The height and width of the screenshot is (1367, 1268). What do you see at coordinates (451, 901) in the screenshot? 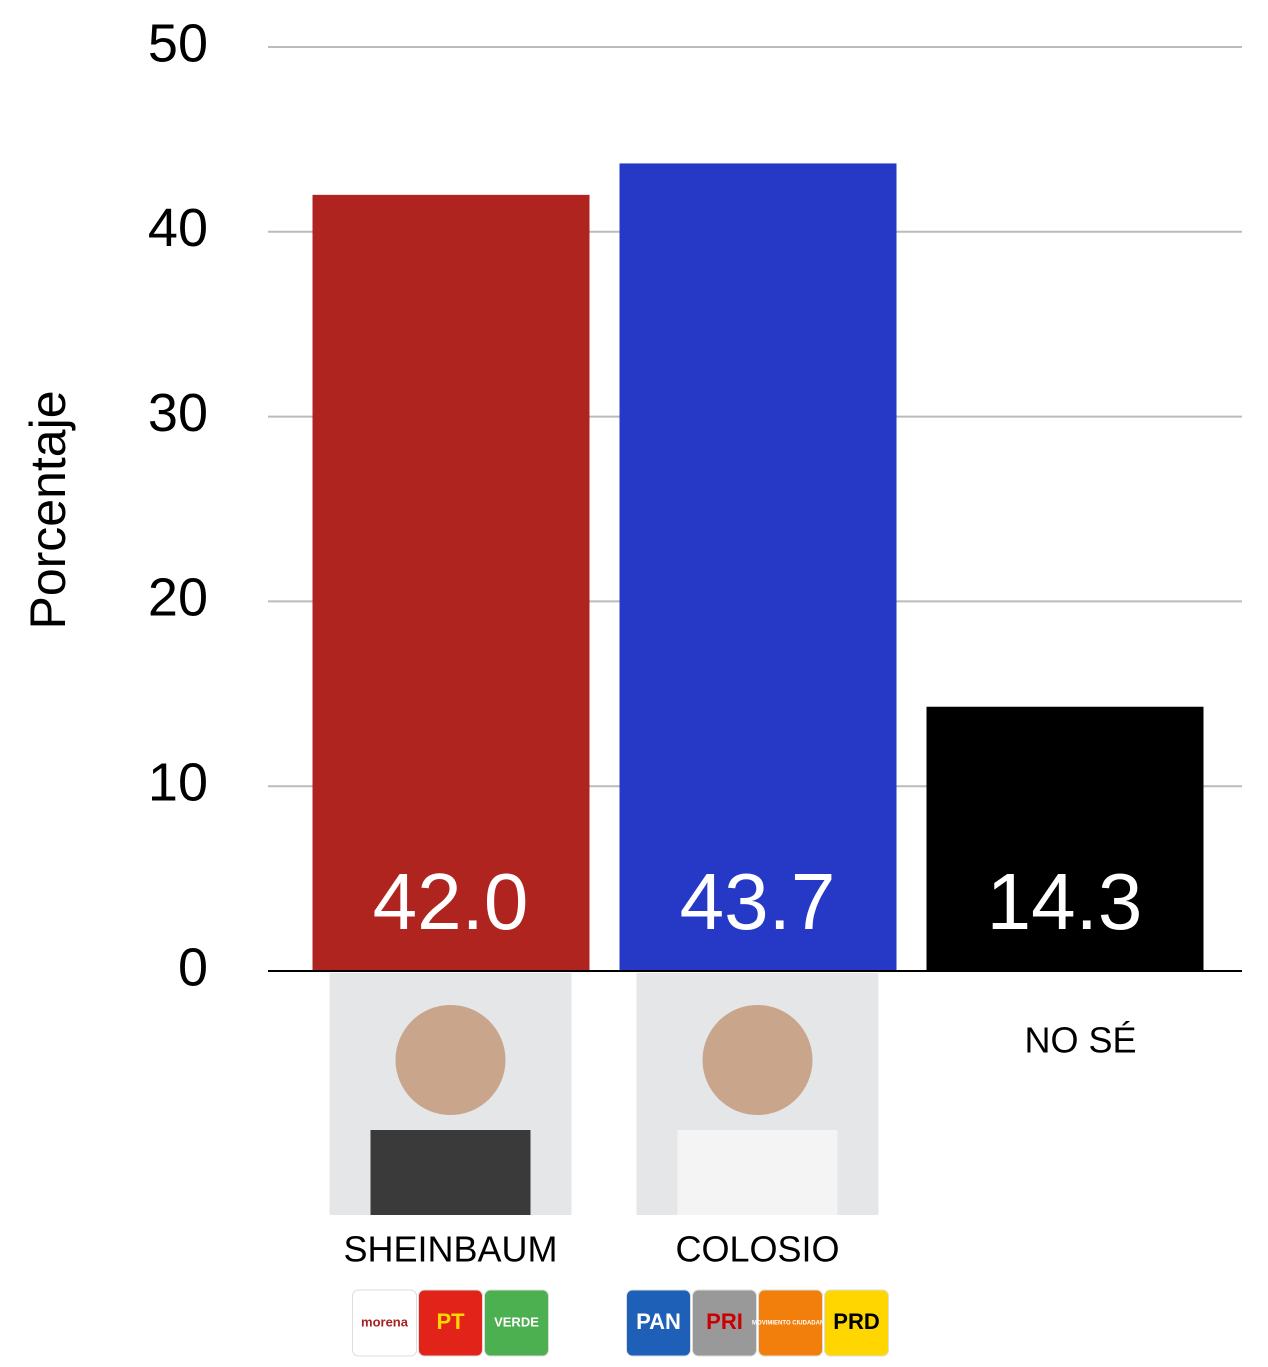
I see `value-label: 42.0` at bounding box center [451, 901].